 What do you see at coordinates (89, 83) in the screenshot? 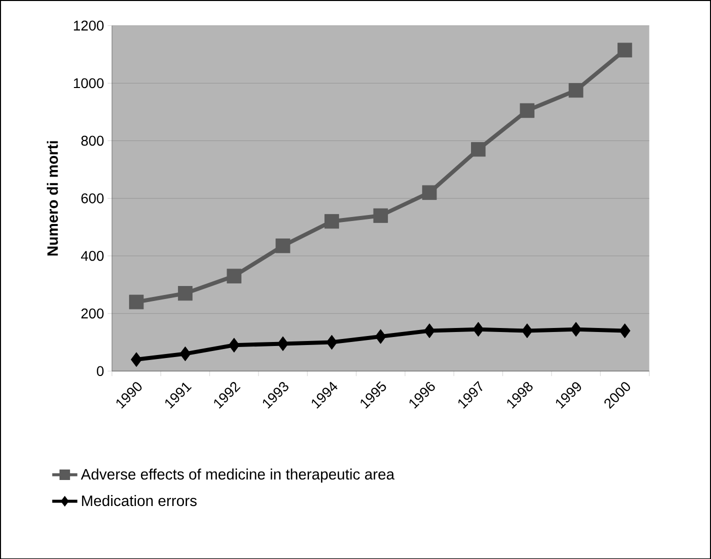
I see `y-tick-label: 1000` at bounding box center [89, 83].